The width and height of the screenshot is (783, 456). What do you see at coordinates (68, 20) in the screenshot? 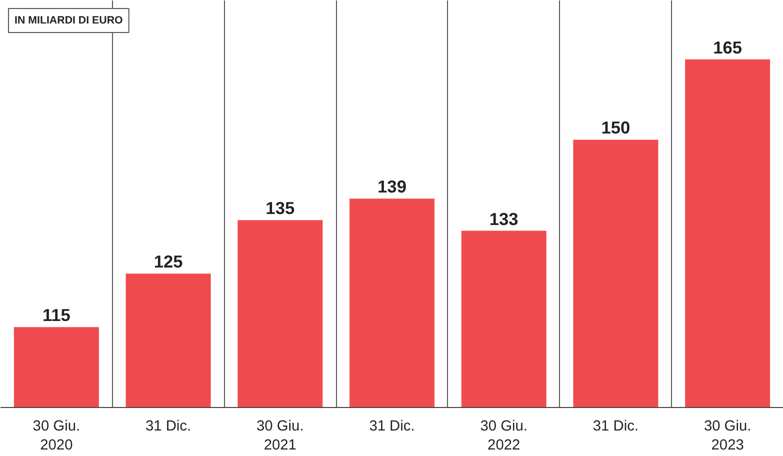
I see `annotation: IN MILIARDI DI EURO` at bounding box center [68, 20].